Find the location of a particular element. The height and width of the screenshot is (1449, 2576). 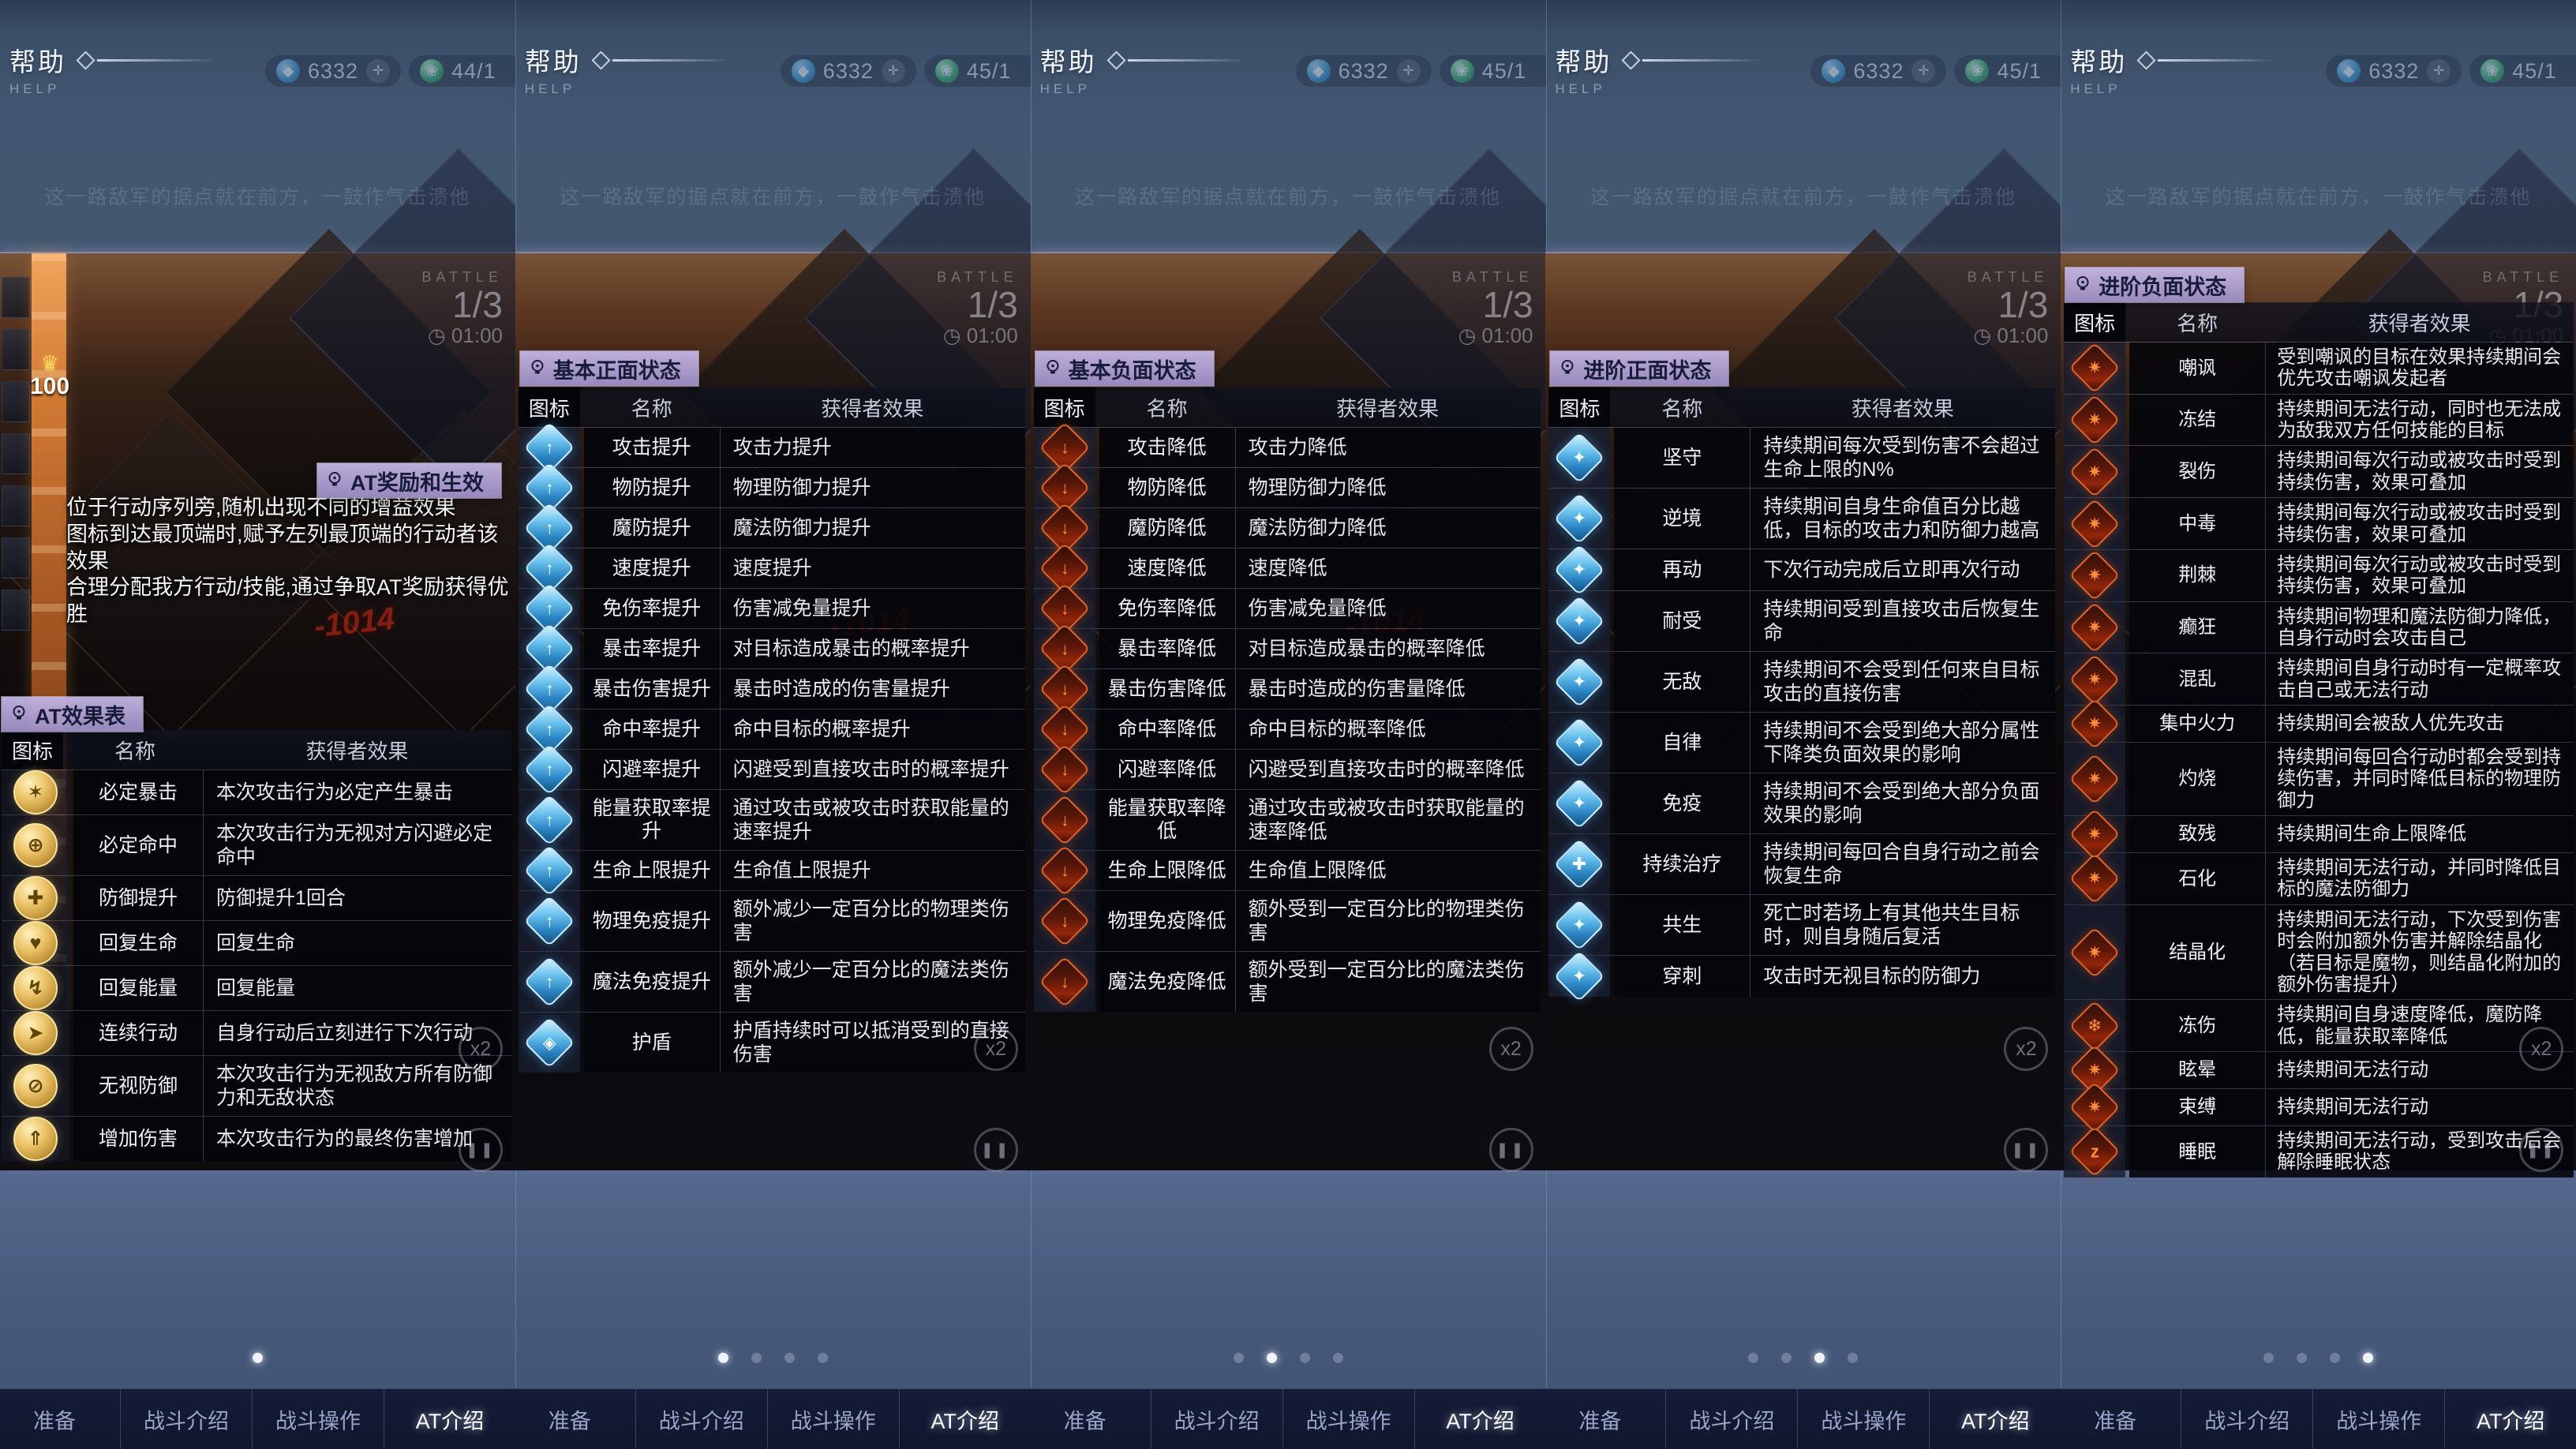

bulb-icon is located at coordinates (1567, 366).